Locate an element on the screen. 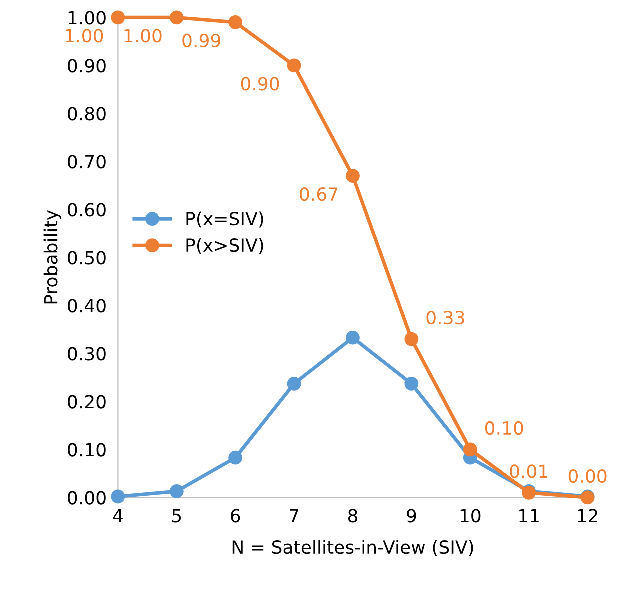  x-tick-label: 7 is located at coordinates (294, 516).